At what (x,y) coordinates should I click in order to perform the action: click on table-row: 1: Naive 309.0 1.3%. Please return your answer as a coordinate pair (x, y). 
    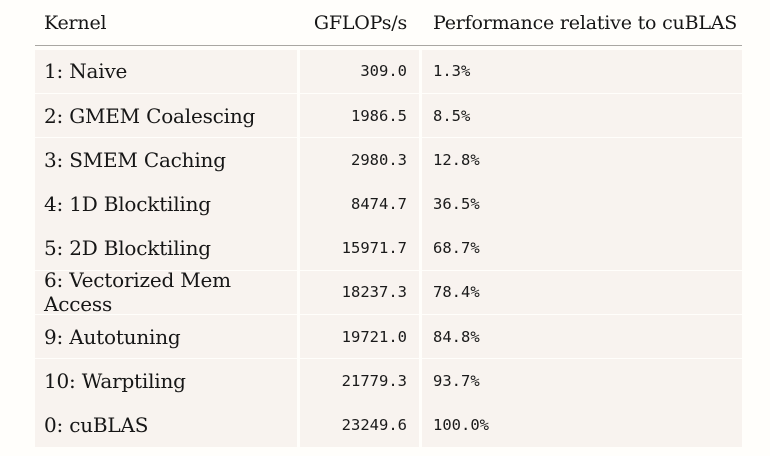
    Looking at the image, I should click on (388, 71).